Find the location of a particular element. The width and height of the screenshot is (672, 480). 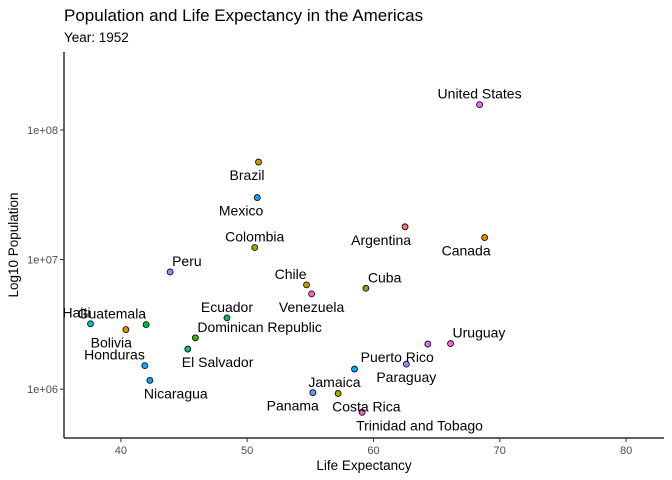

point-label: Bolivia is located at coordinates (111, 343).